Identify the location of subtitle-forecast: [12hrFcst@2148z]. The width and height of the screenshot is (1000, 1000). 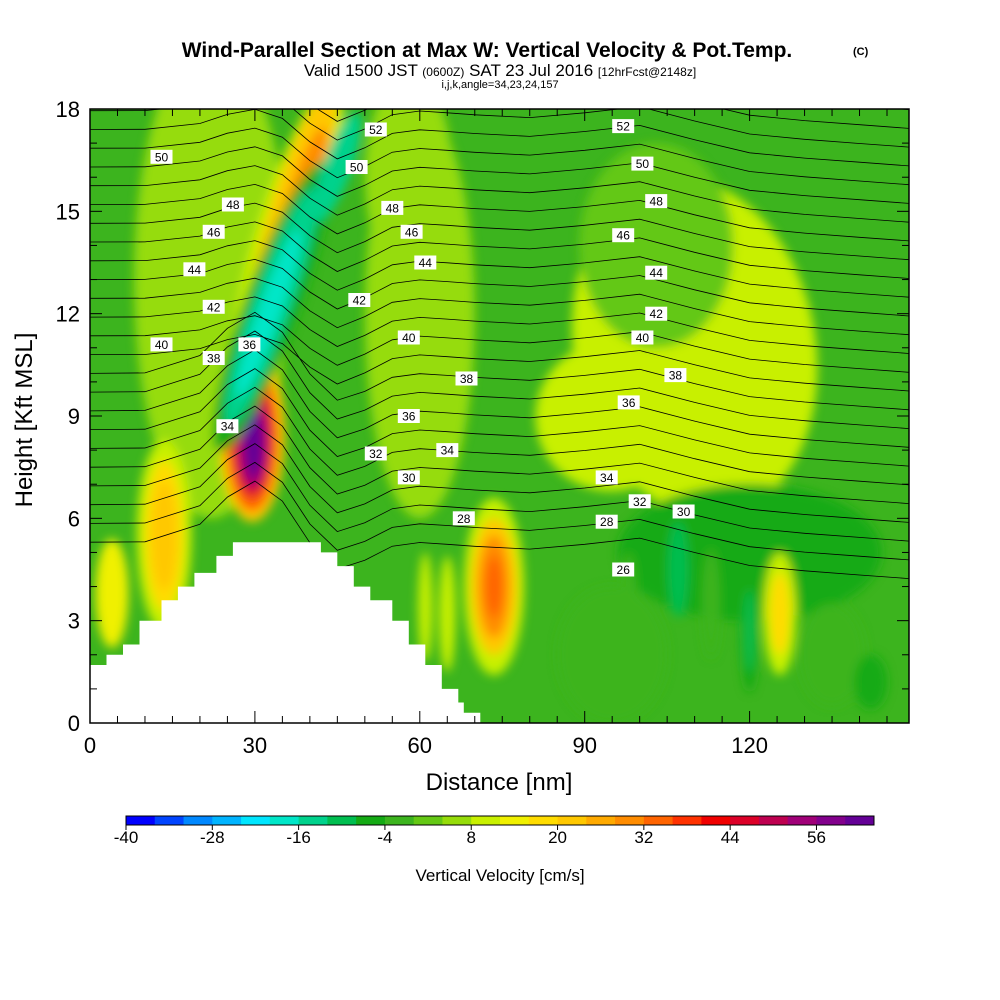
(647, 72).